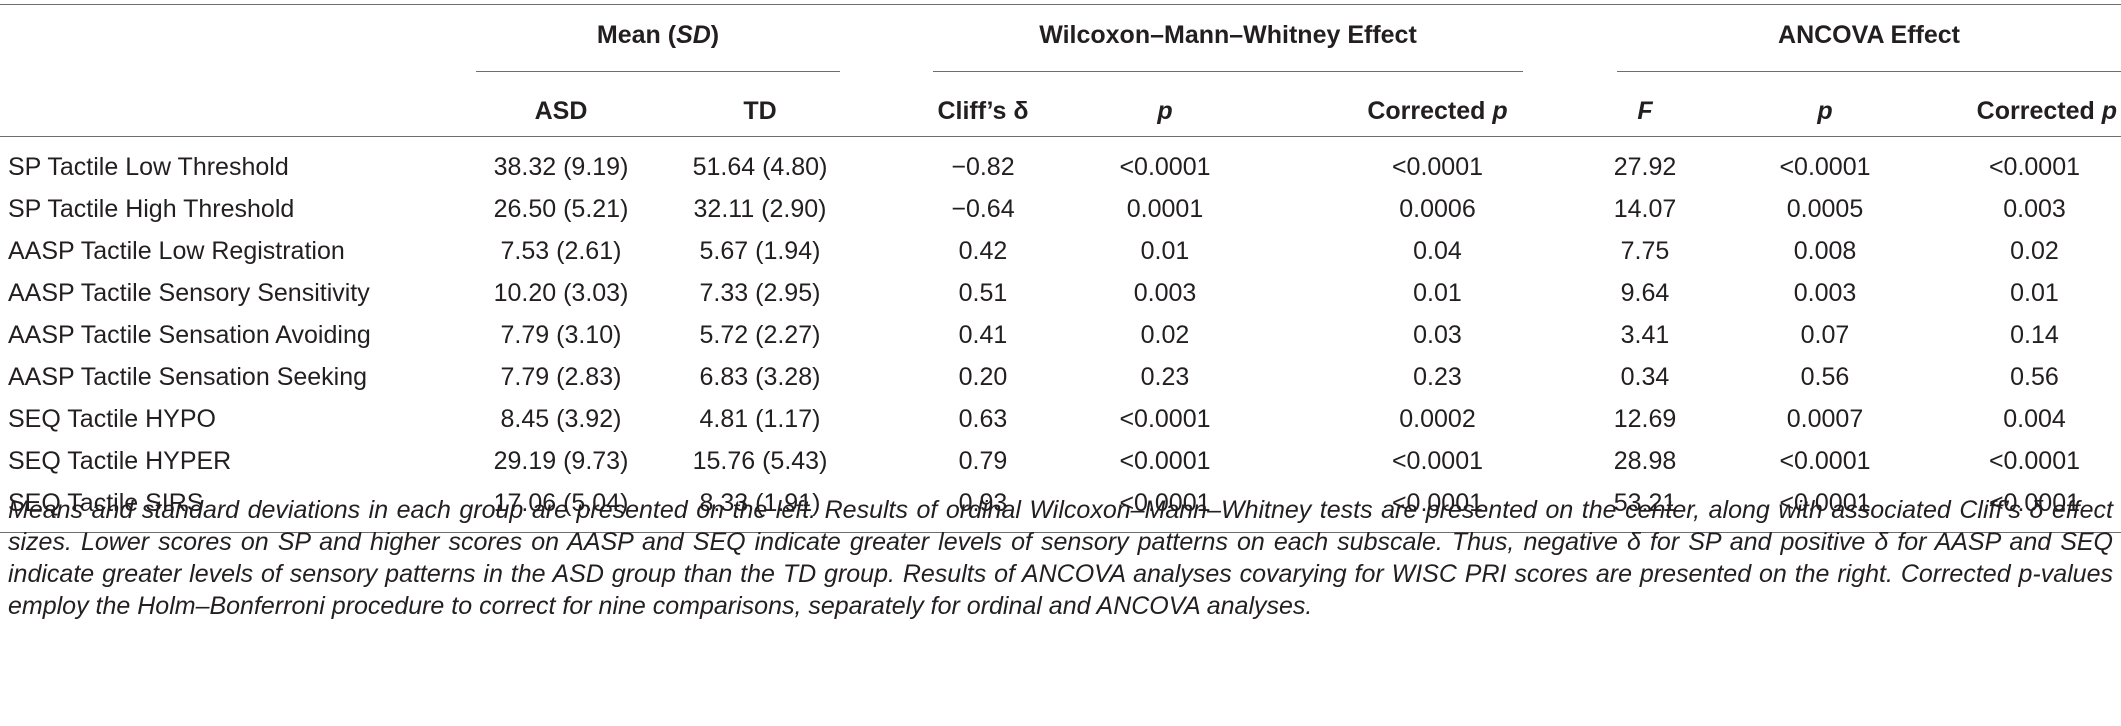 The height and width of the screenshot is (726, 2121). Describe the element at coordinates (188, 377) in the screenshot. I see `row-label: AASP Tactile Sensation Seeking` at that location.